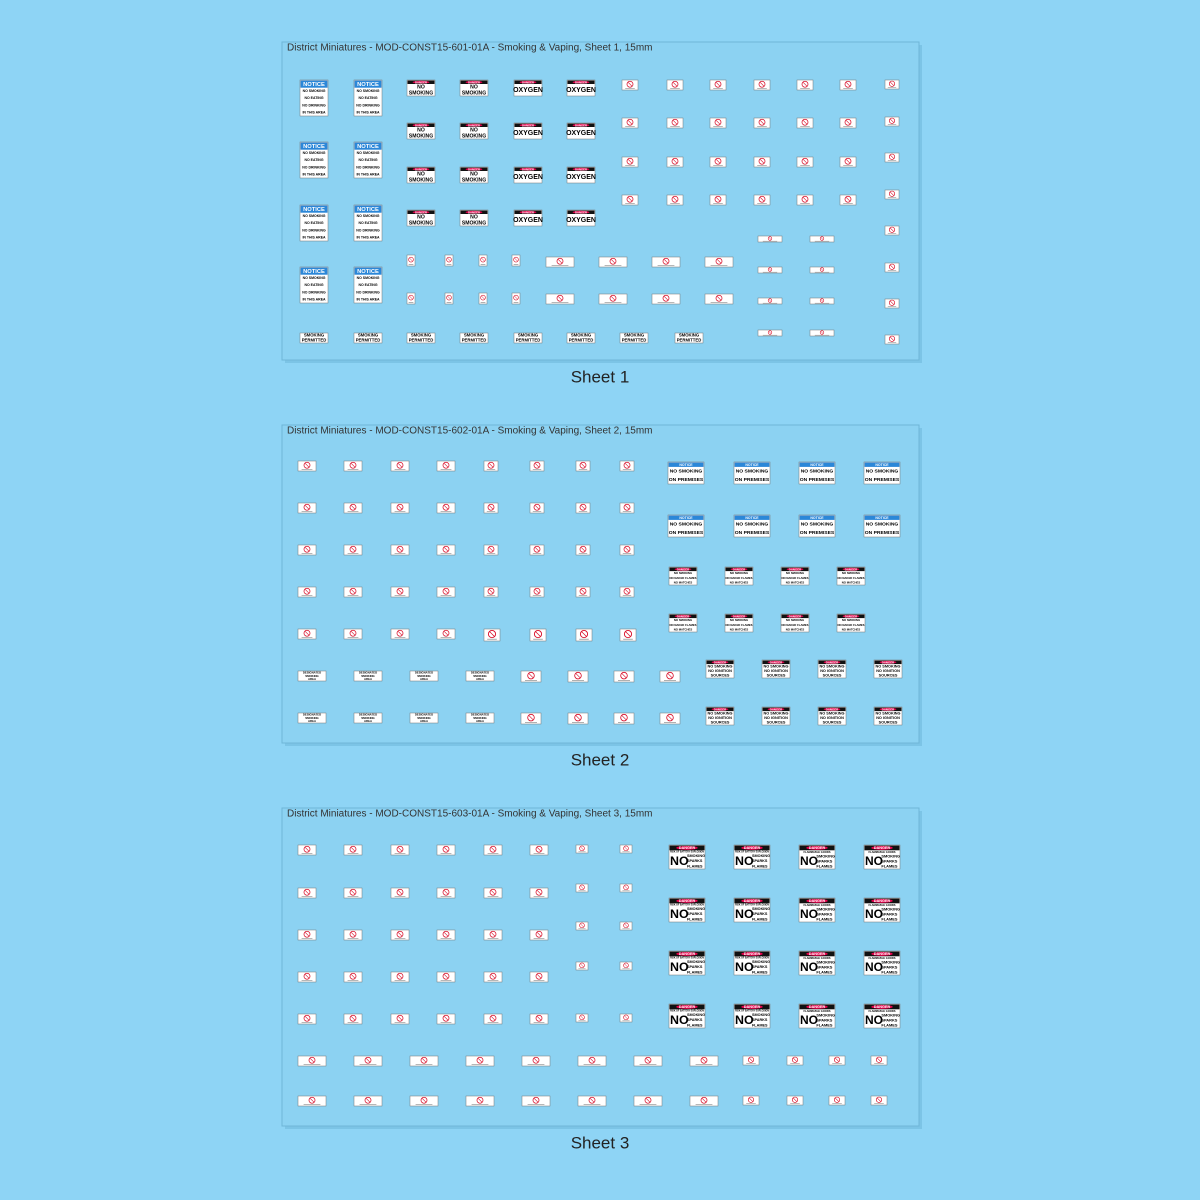  I want to click on decal-line: NO DRINKING, so click(368, 230).